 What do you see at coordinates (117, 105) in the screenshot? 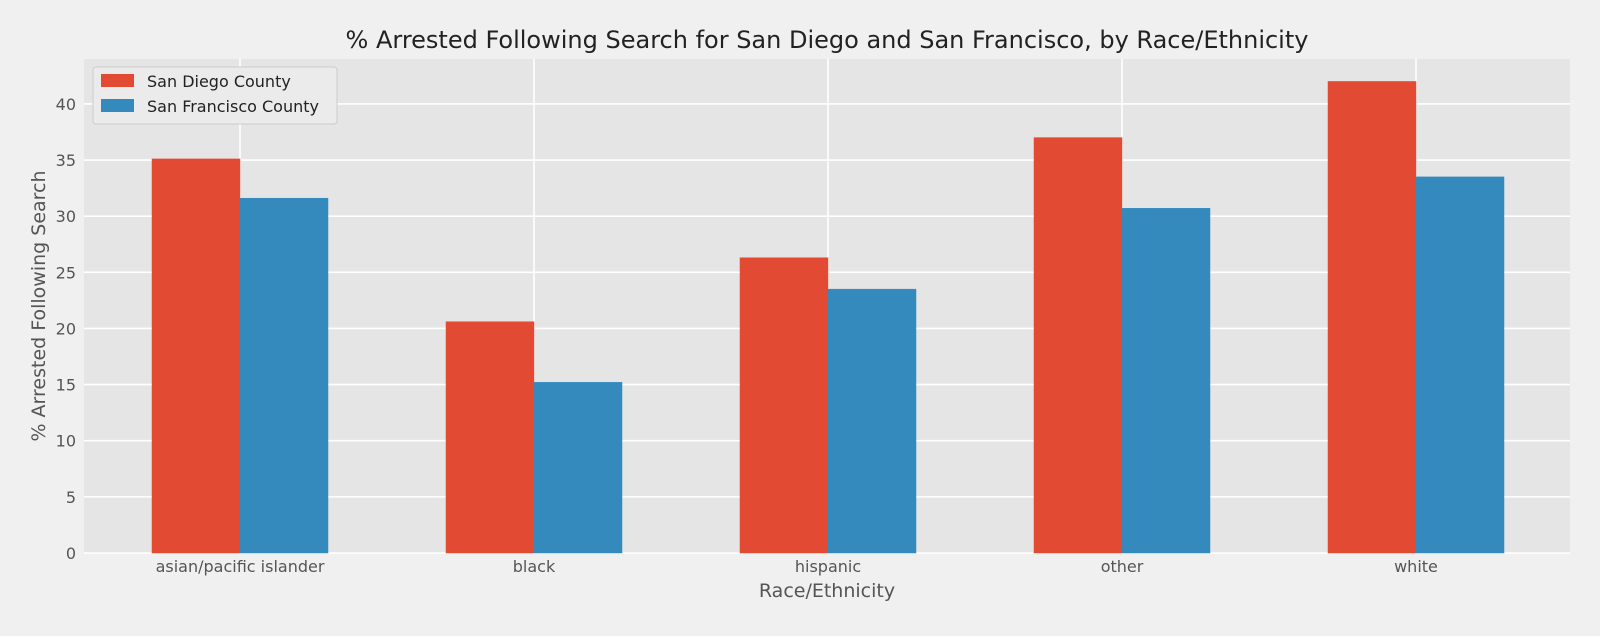
I see `legend-swatch-san-francisco` at bounding box center [117, 105].